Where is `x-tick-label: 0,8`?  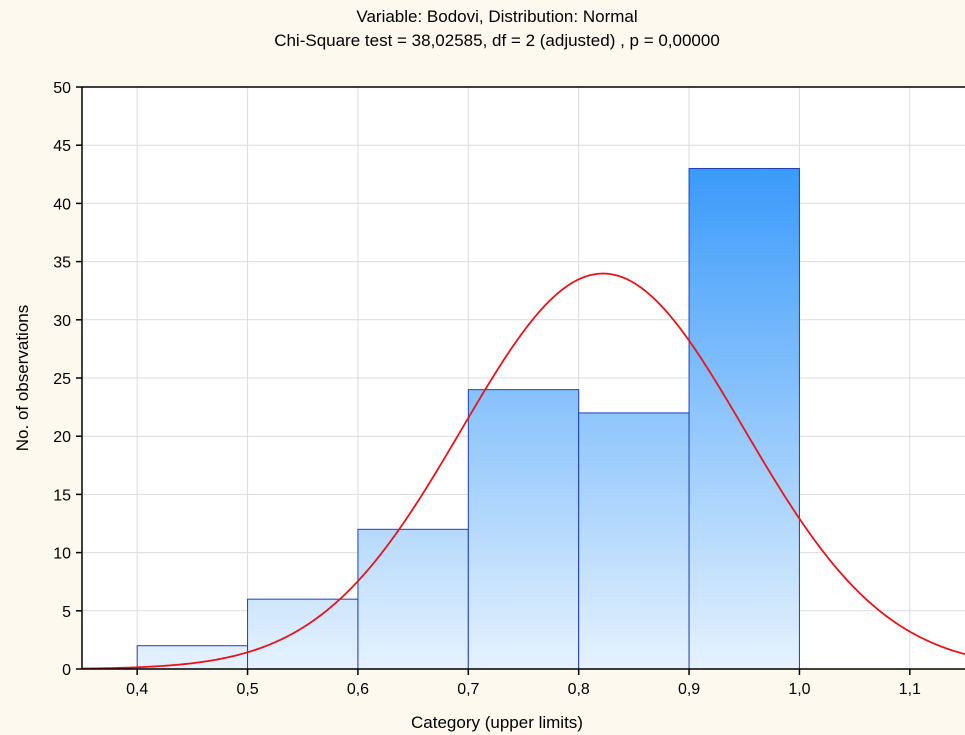 x-tick-label: 0,8 is located at coordinates (579, 689).